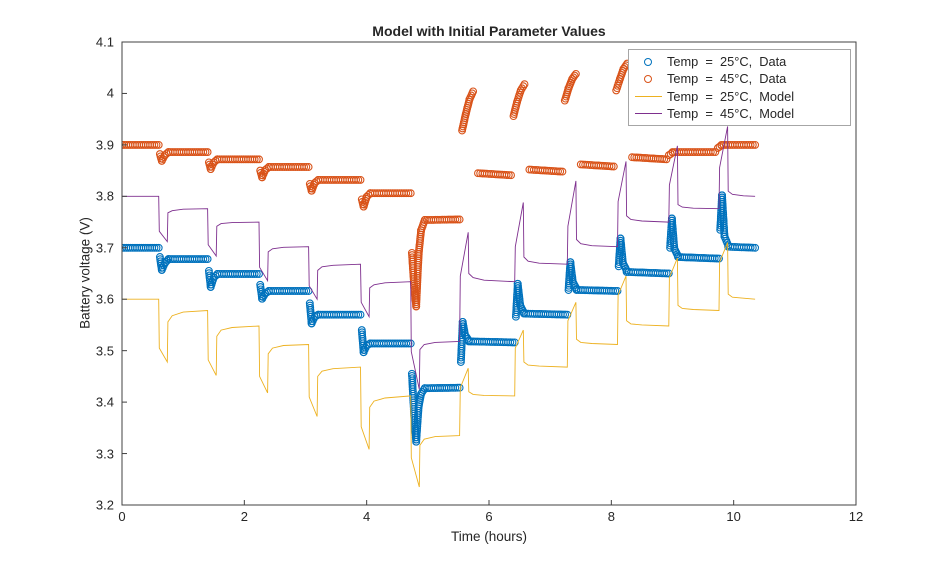  What do you see at coordinates (727, 62) in the screenshot?
I see `legend-label: Temp = 25°C, Data` at bounding box center [727, 62].